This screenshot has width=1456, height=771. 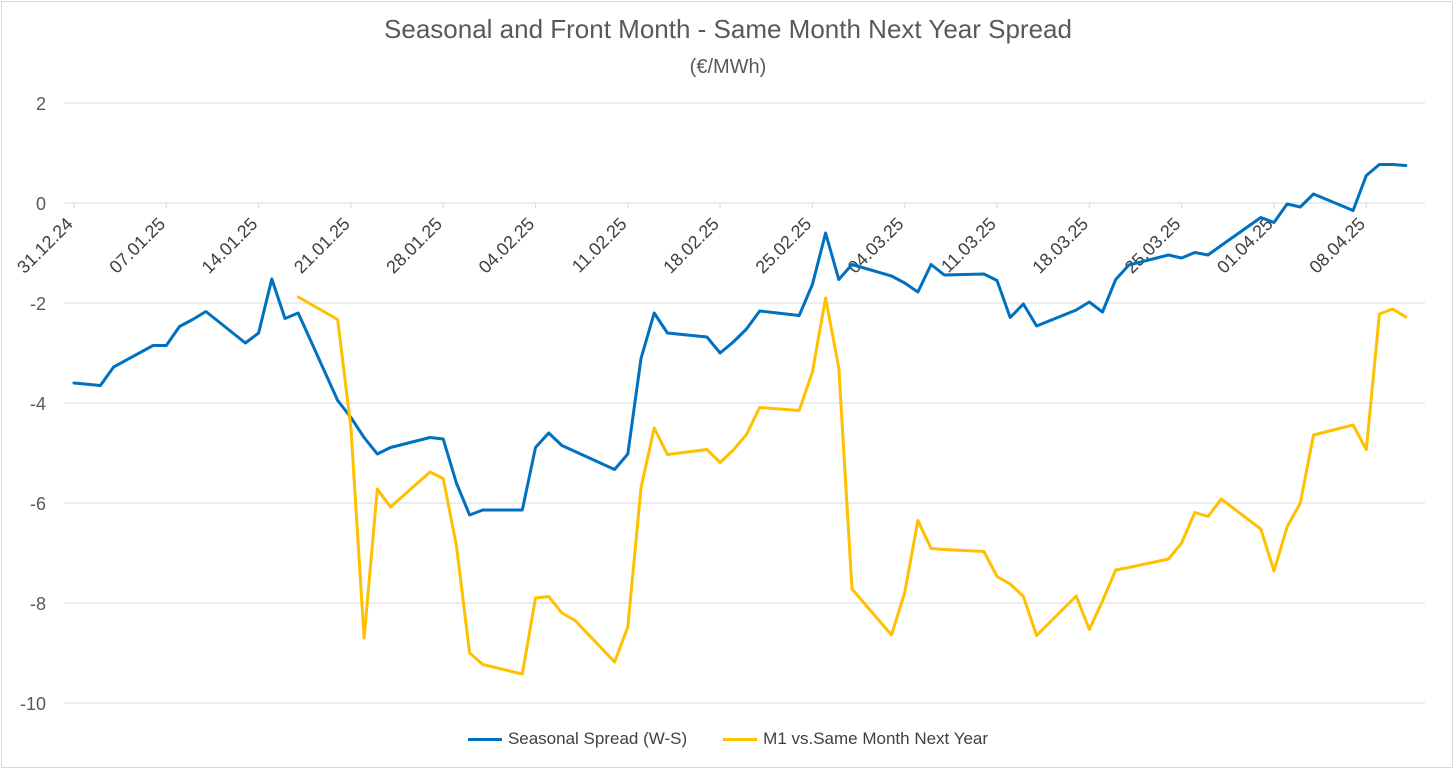 I want to click on x-tick-label: 04.02.25, so click(x=507, y=246).